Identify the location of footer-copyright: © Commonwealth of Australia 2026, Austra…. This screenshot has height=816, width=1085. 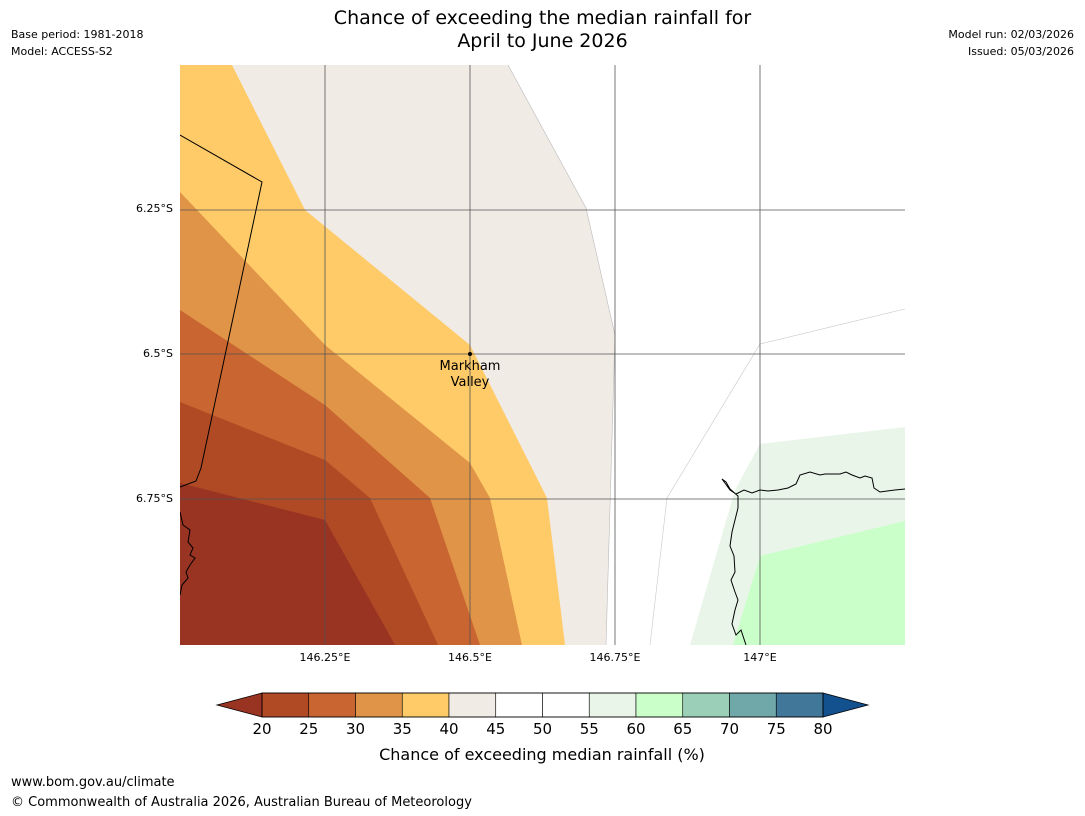
(241, 802).